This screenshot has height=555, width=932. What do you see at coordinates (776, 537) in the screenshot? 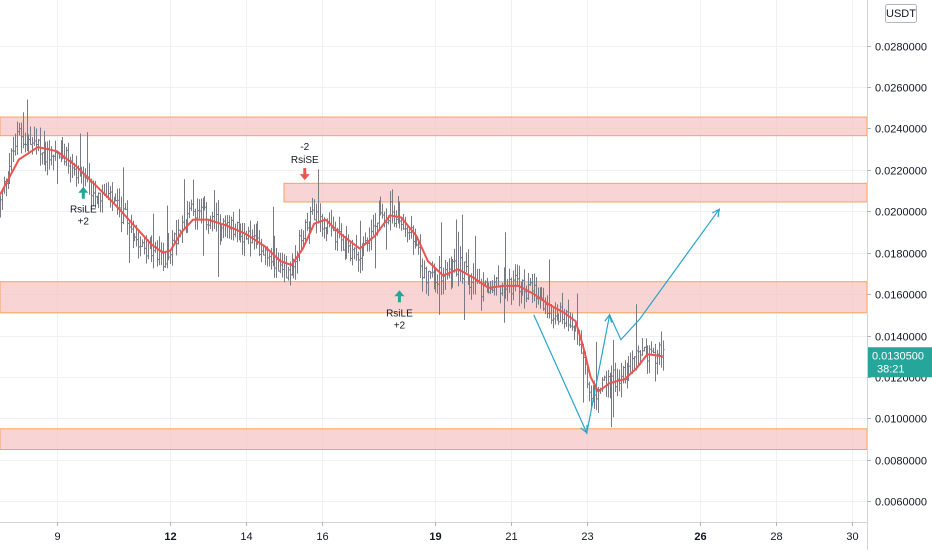
I see `date-tick-label: 28` at bounding box center [776, 537].